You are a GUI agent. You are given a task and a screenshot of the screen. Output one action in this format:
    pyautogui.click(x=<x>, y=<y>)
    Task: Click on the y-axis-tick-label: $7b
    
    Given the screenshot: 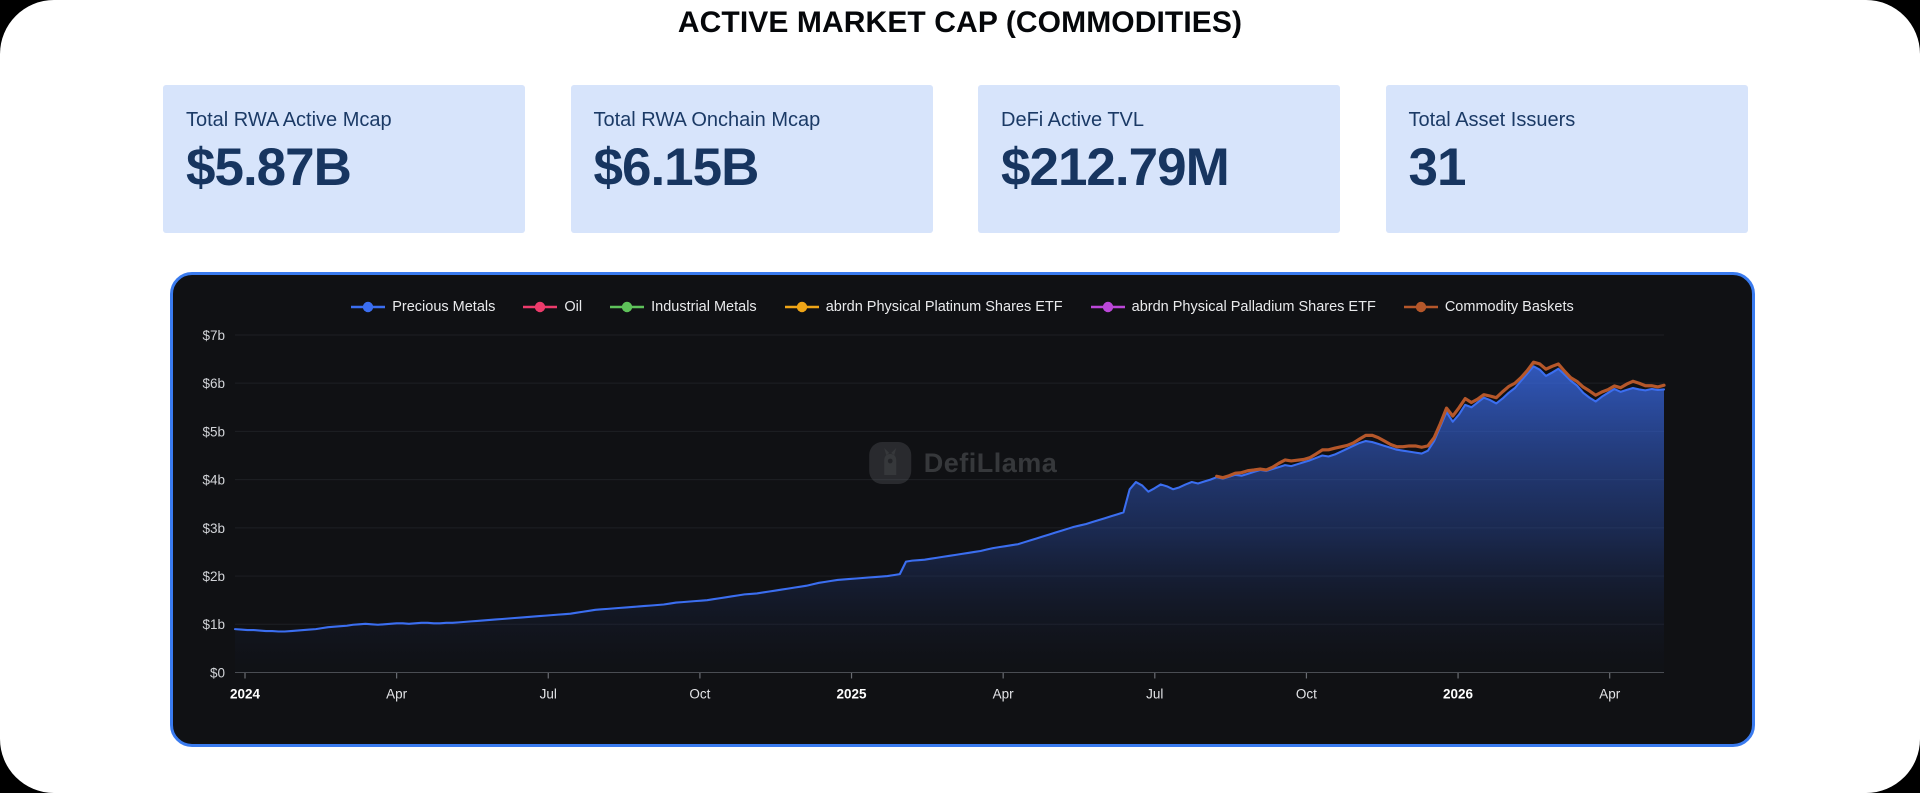 What is the action you would take?
    pyautogui.click(x=213, y=335)
    